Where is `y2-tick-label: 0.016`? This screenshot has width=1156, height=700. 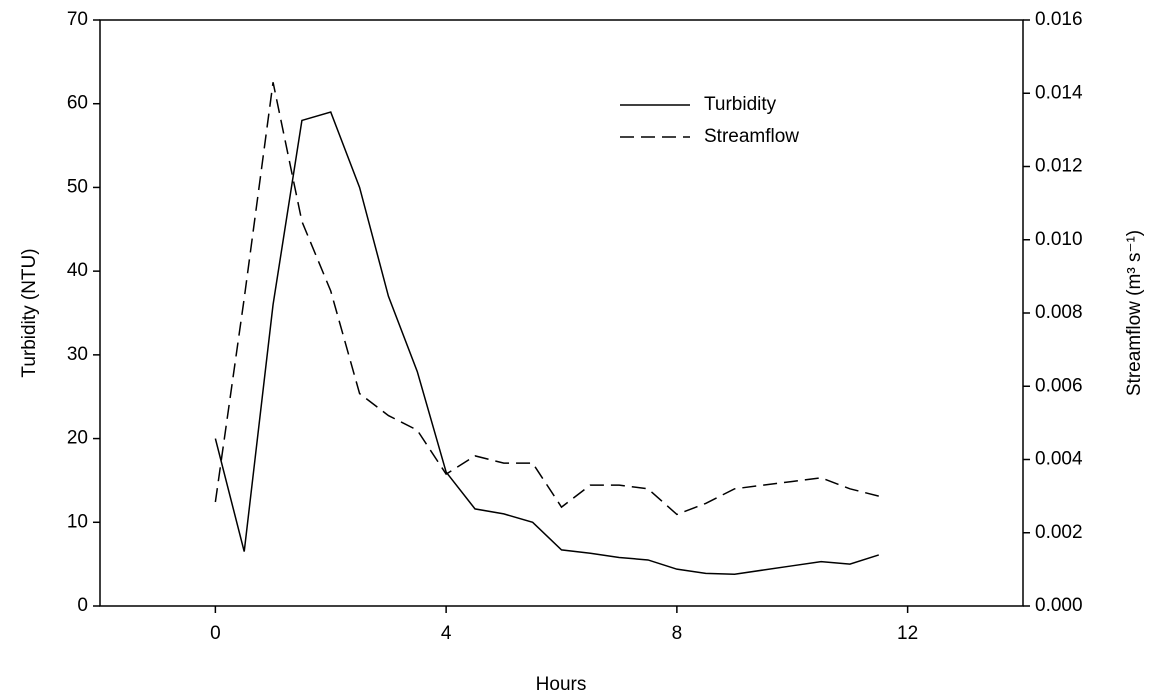 y2-tick-label: 0.016 is located at coordinates (1059, 19).